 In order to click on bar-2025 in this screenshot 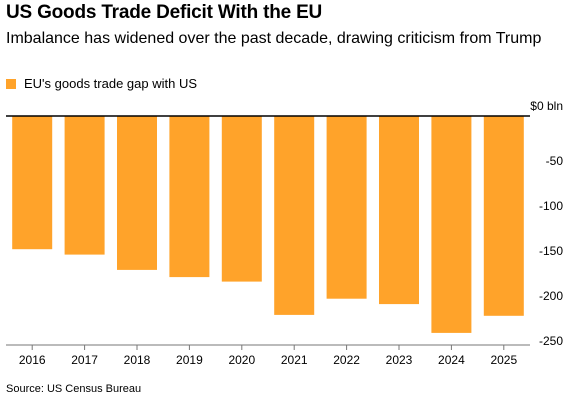, I will do `click(503, 216)`.